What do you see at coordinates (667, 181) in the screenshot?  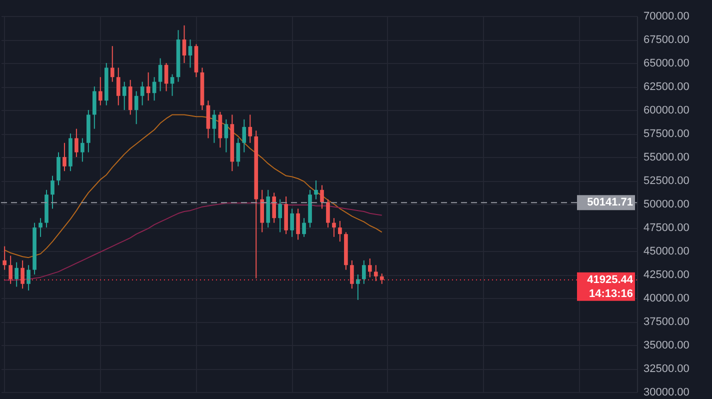 I see `y-tick-label: 52500.00` at bounding box center [667, 181].